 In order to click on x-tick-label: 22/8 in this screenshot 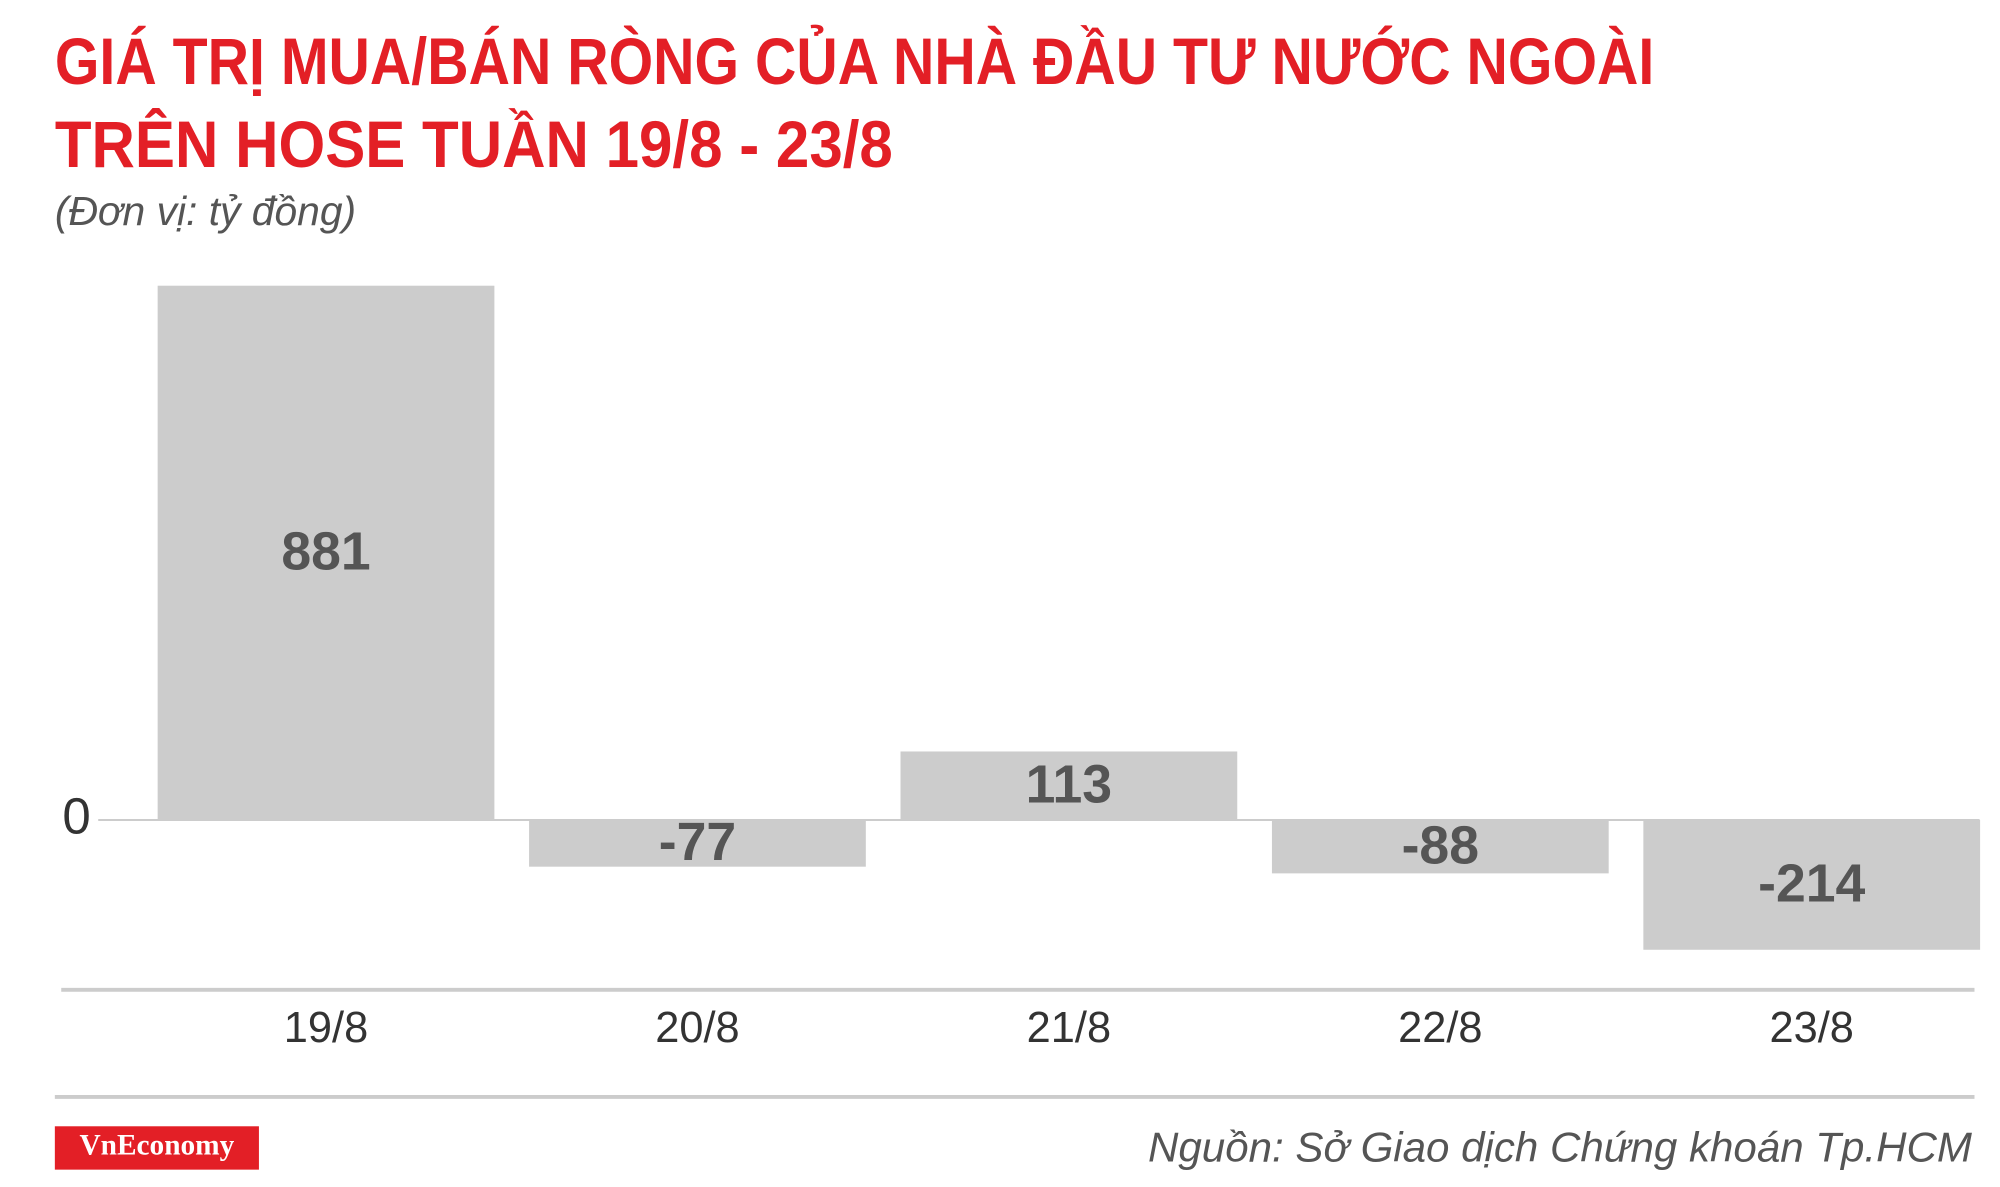, I will do `click(1440, 1028)`.